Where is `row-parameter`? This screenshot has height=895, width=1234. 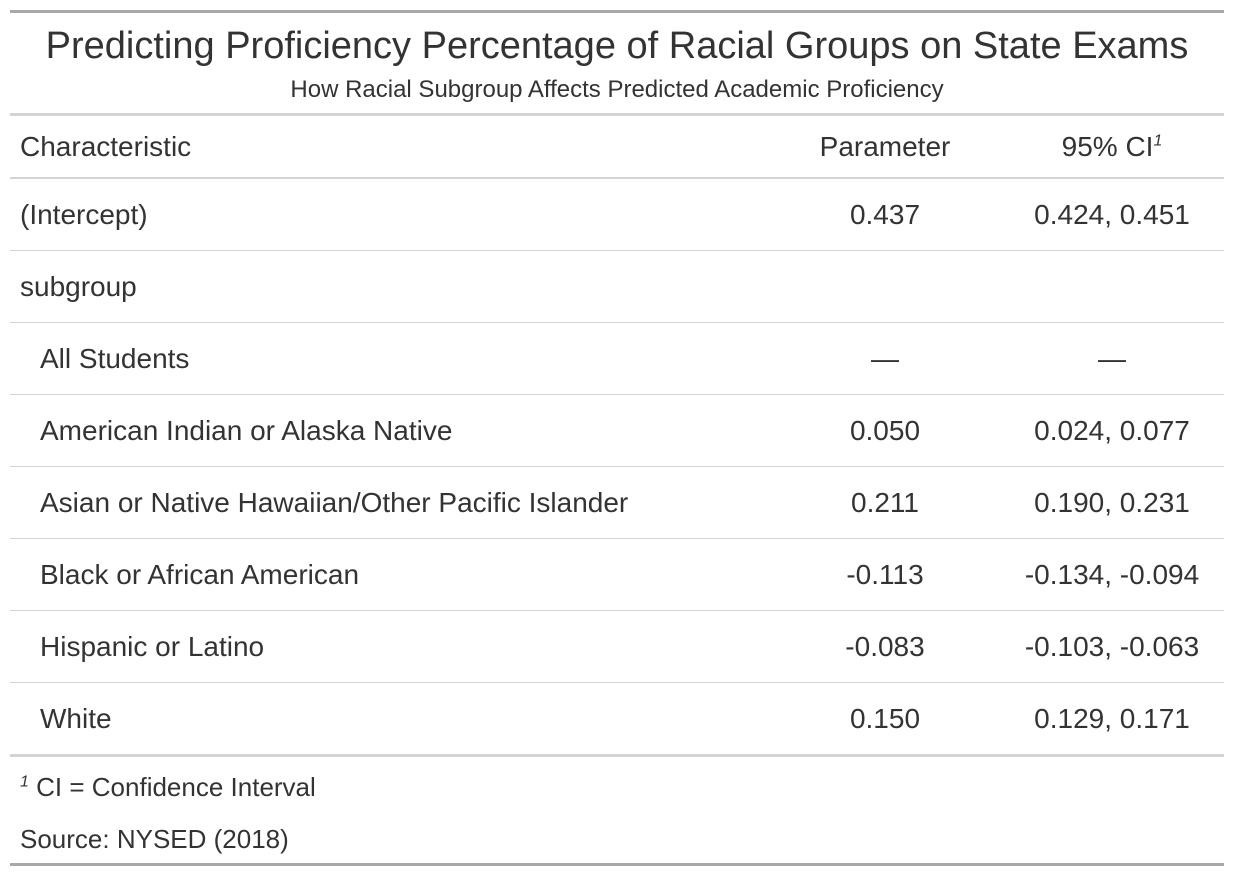
row-parameter is located at coordinates (885, 286).